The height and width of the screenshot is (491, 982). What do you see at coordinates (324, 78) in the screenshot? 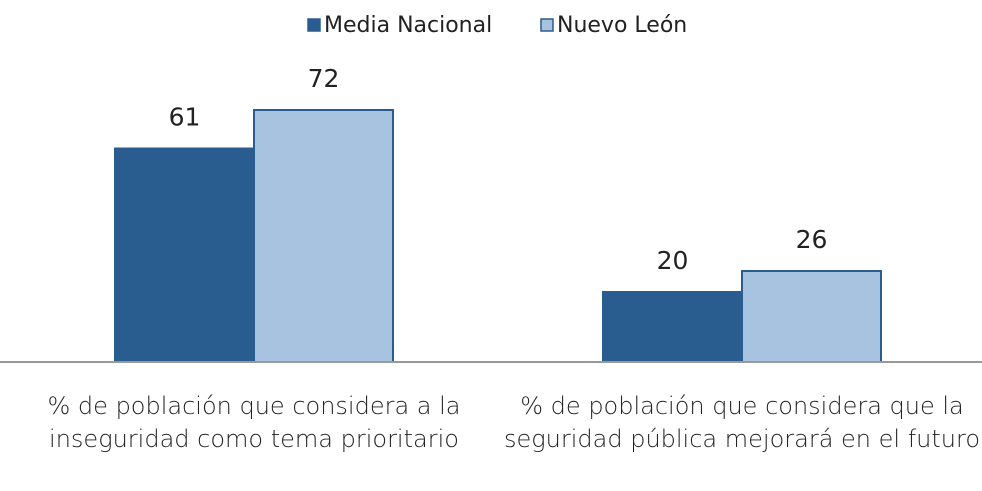
I see `data-label: 72` at bounding box center [324, 78].